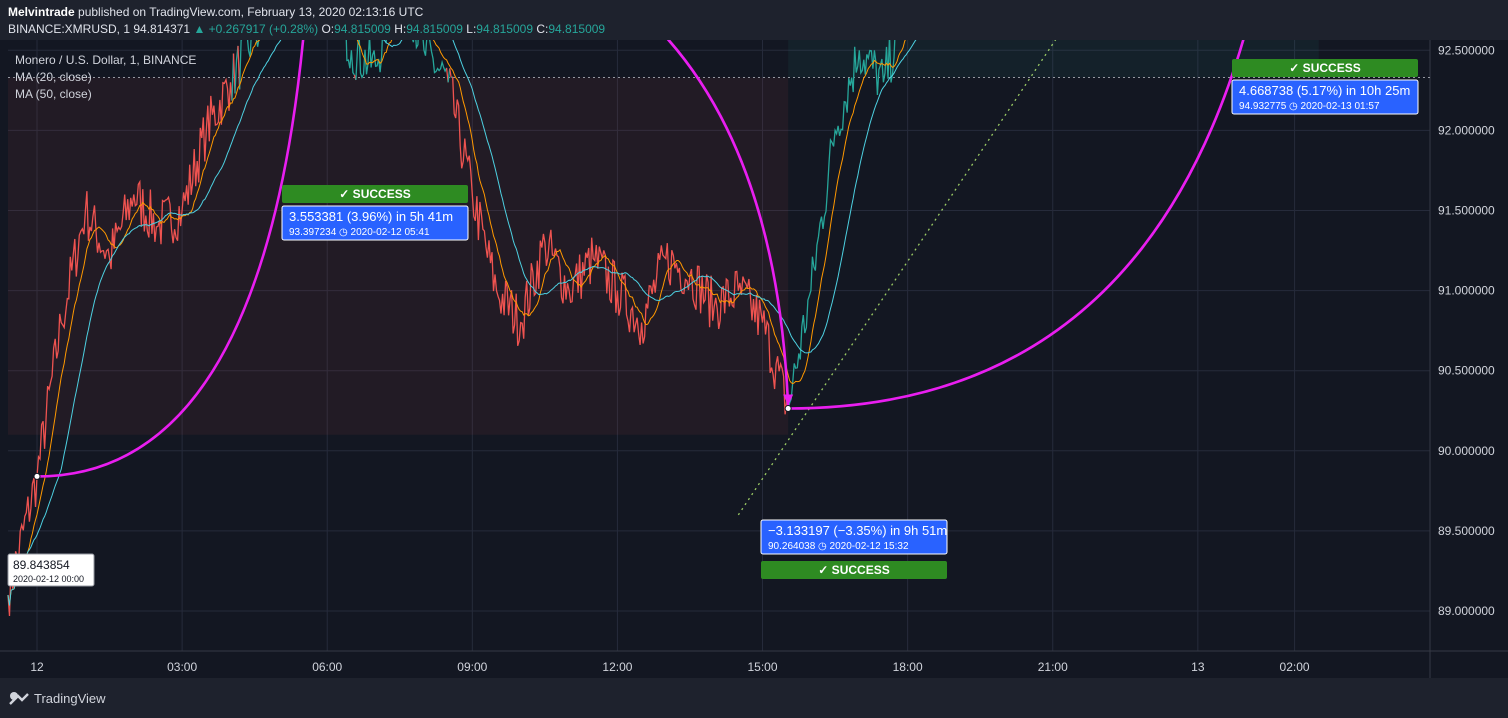 This screenshot has height=718, width=1508. What do you see at coordinates (19, 698) in the screenshot?
I see `tradingview-logo-icon` at bounding box center [19, 698].